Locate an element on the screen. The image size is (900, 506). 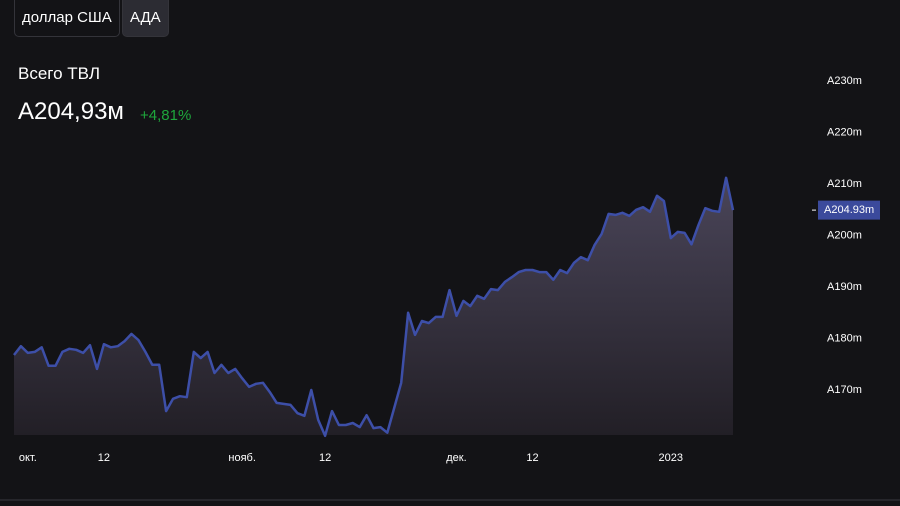
x-tick-label: окт. is located at coordinates (28, 458).